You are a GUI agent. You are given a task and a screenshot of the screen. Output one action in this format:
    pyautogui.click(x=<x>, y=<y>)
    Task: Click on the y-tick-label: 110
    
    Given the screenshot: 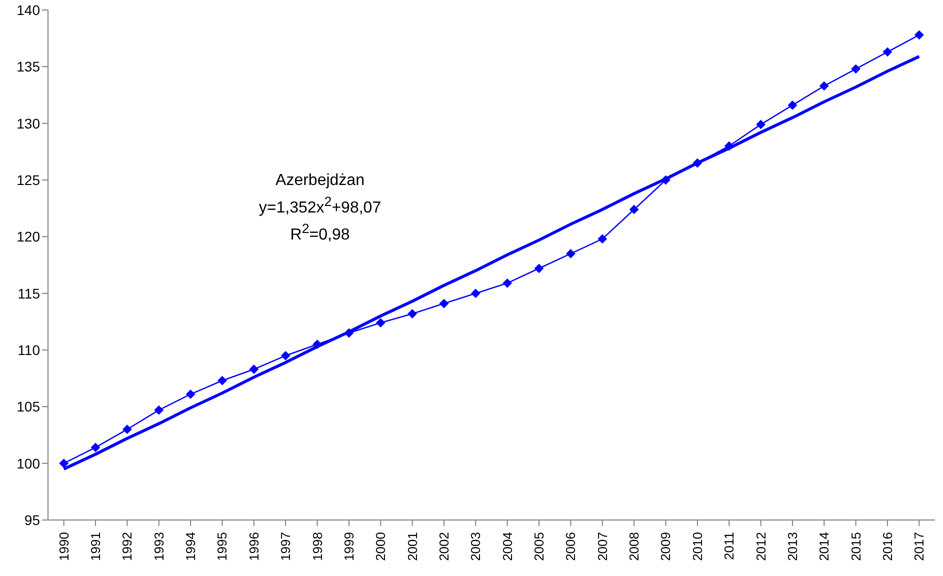 What is the action you would take?
    pyautogui.click(x=29, y=350)
    